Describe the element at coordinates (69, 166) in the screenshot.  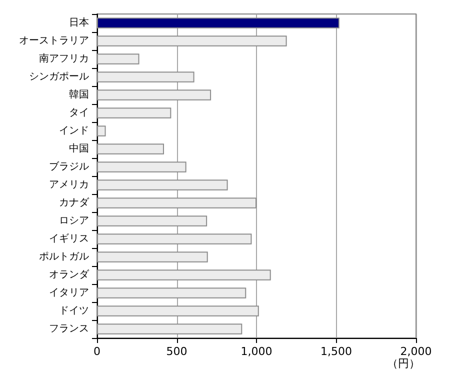
I see `y-tick-label: ブラジル` at that location.